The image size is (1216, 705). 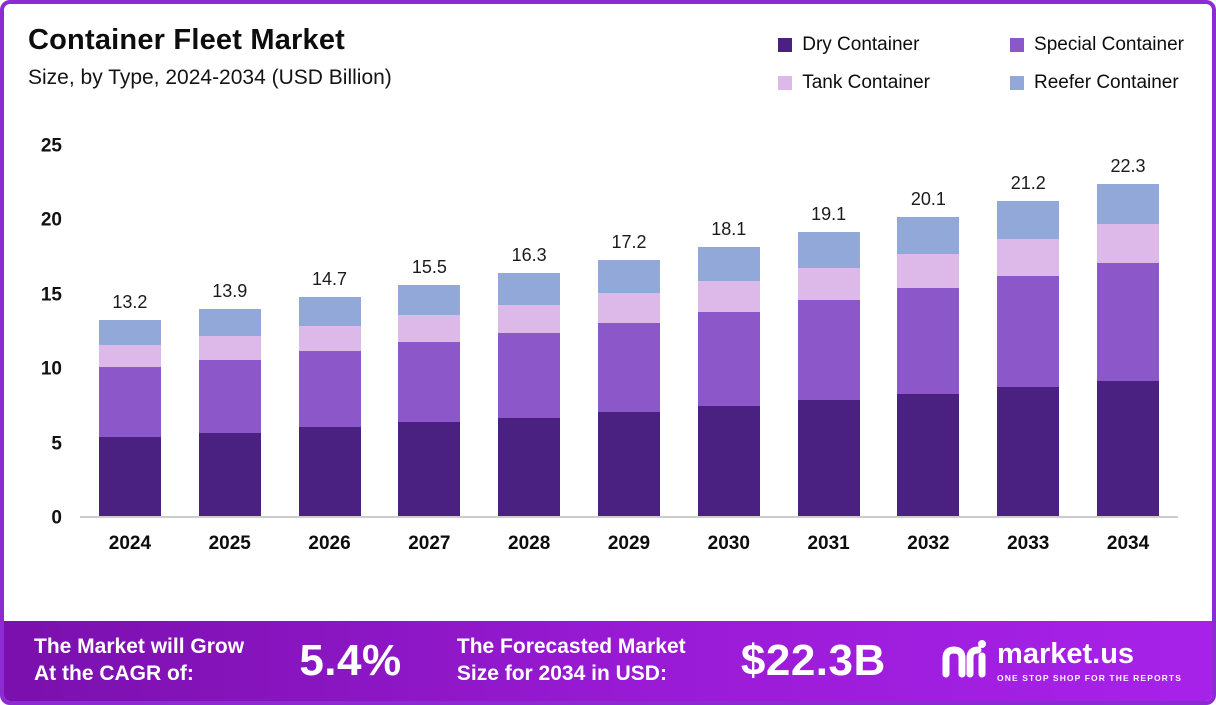 What do you see at coordinates (828, 543) in the screenshot?
I see `x-axis-label: 2031` at bounding box center [828, 543].